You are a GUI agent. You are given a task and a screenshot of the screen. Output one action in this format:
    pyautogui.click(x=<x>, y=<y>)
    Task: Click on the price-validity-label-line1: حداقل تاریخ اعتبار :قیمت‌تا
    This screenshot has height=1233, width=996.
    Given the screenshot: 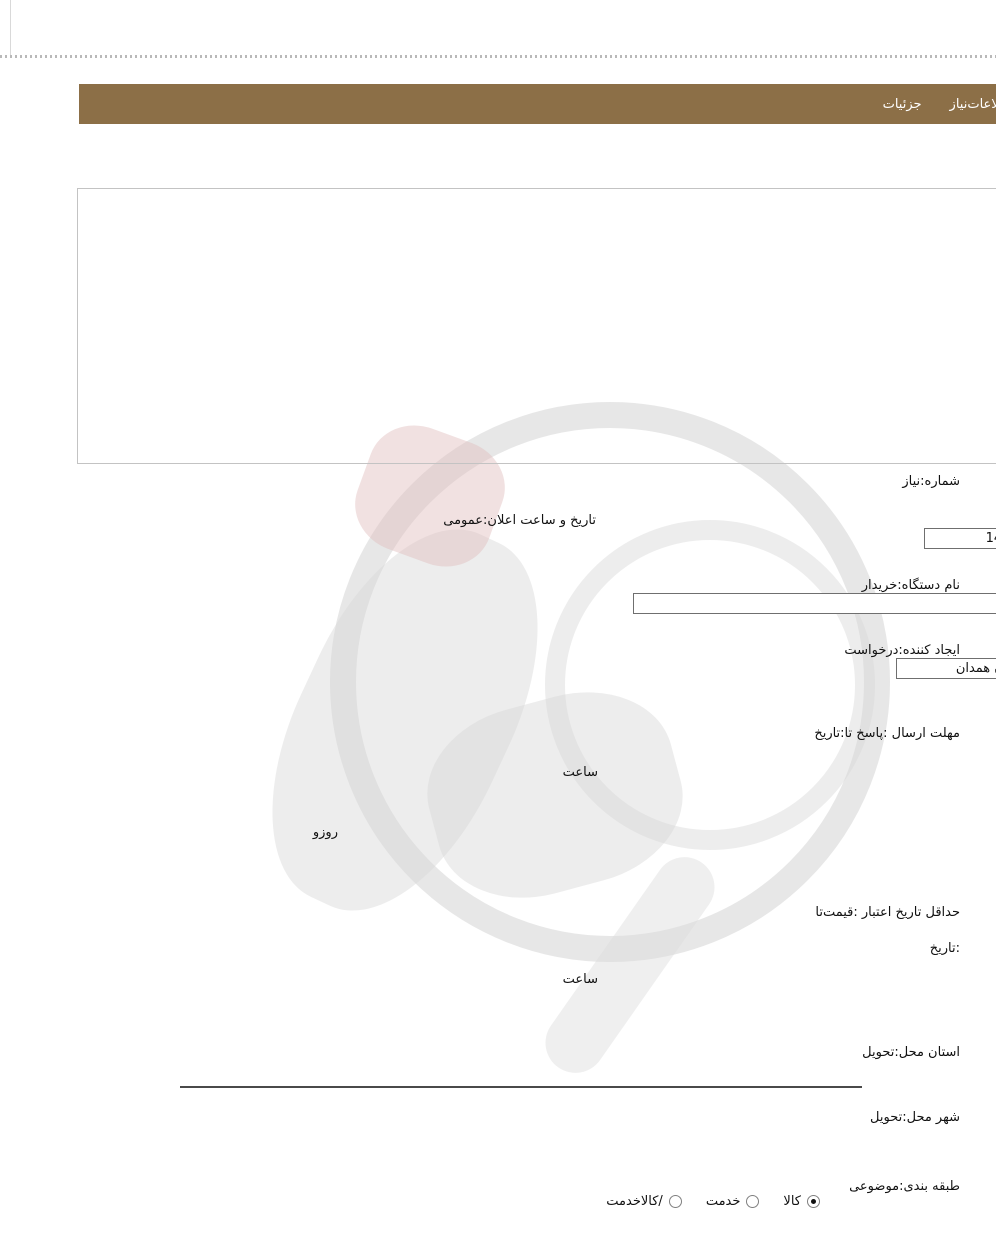 What is the action you would take?
    pyautogui.click(x=887, y=912)
    